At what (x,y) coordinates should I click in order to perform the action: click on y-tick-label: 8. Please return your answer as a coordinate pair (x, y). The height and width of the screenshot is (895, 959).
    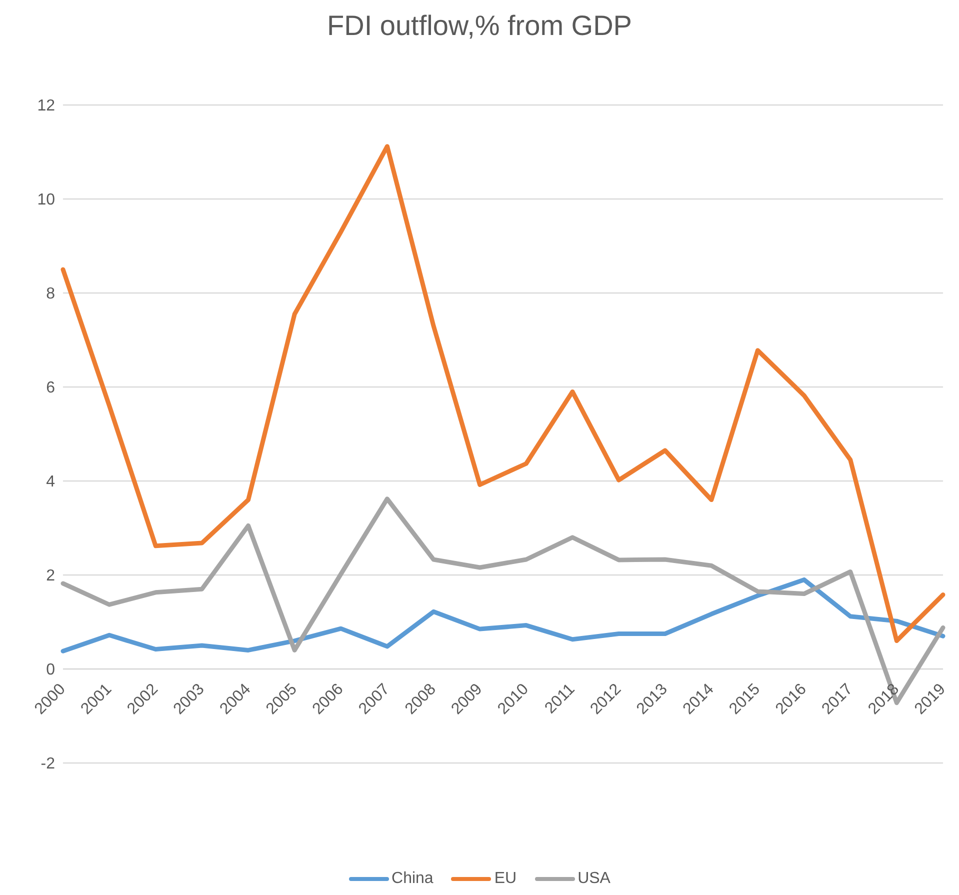
    Looking at the image, I should click on (51, 294).